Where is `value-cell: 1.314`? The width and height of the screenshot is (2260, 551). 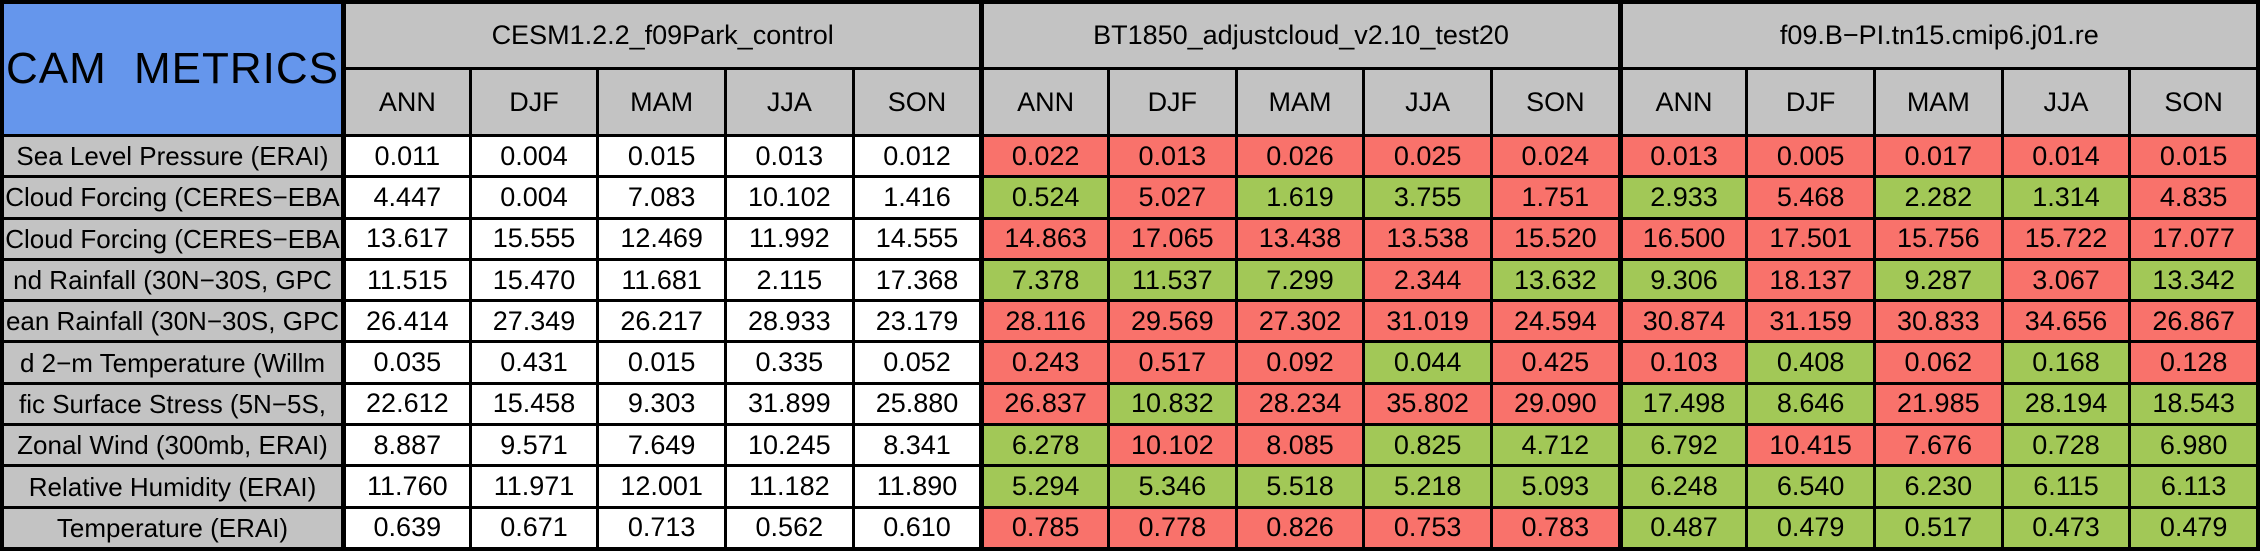 value-cell: 1.314 is located at coordinates (2066, 197).